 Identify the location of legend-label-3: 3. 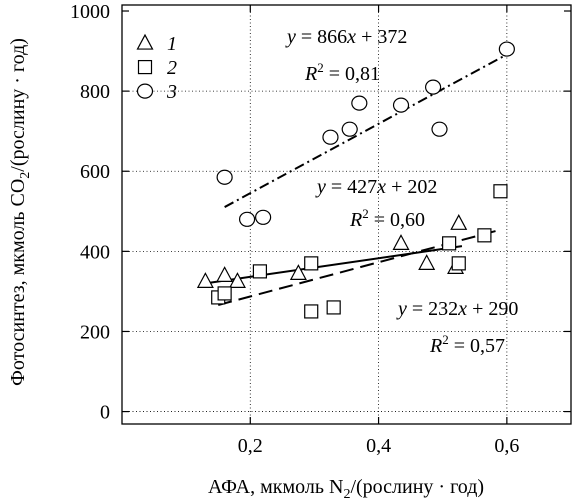
(171, 92).